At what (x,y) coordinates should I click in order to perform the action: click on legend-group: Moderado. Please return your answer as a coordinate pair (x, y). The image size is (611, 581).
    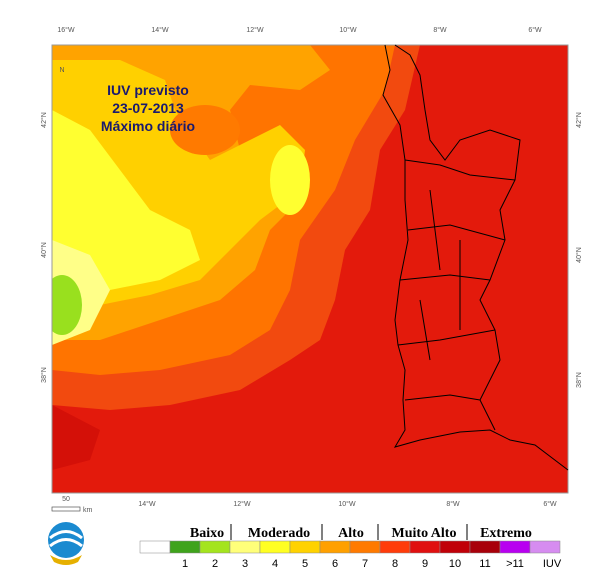
    Looking at the image, I should click on (279, 533).